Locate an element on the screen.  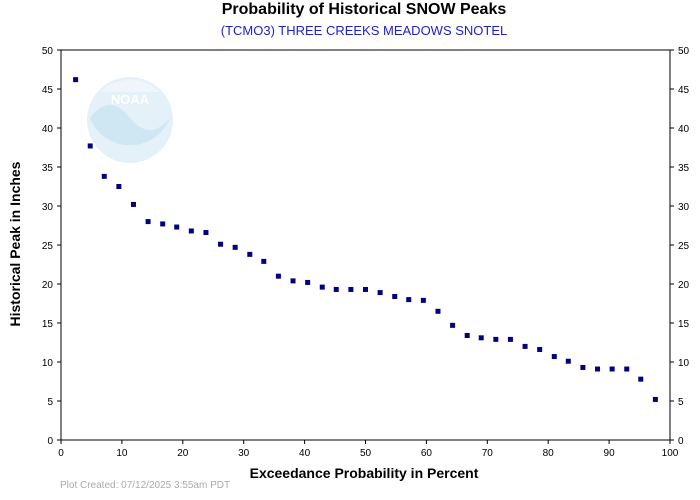
y-axis-label: Historical Peak in Inches is located at coordinates (15, 244).